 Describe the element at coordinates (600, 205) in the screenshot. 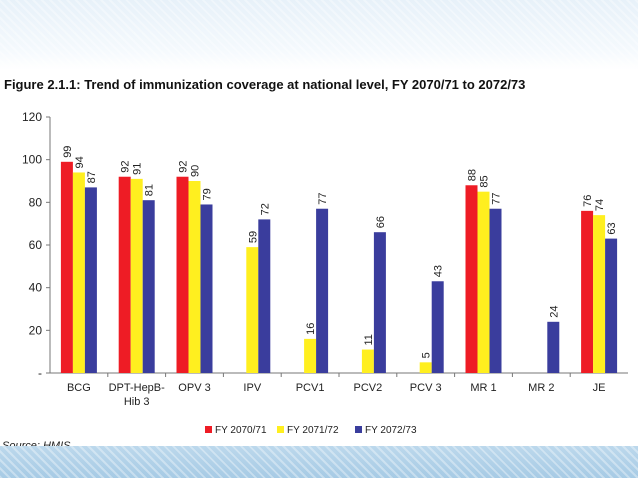

I see `data-label: 74` at that location.